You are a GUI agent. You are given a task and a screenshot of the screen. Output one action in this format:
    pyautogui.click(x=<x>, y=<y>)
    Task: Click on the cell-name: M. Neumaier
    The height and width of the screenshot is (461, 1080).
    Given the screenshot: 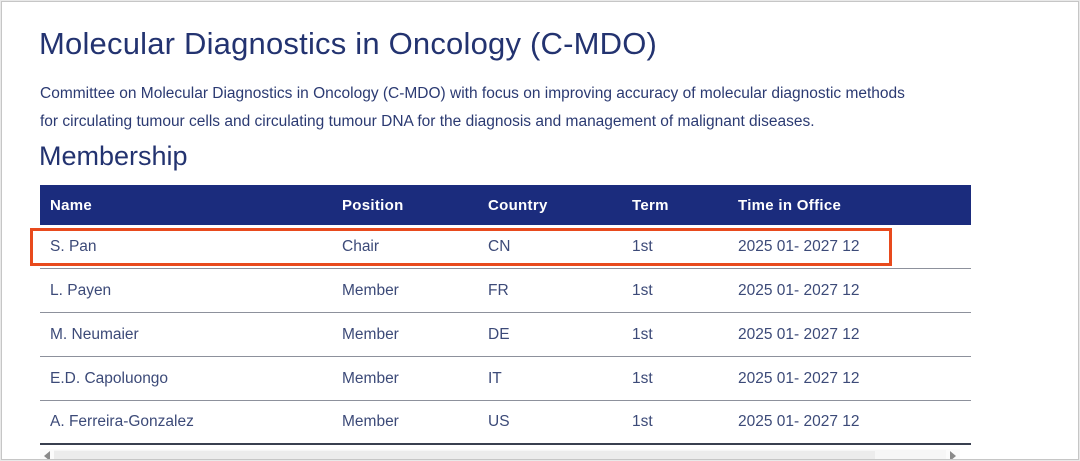 What is the action you would take?
    pyautogui.click(x=94, y=334)
    